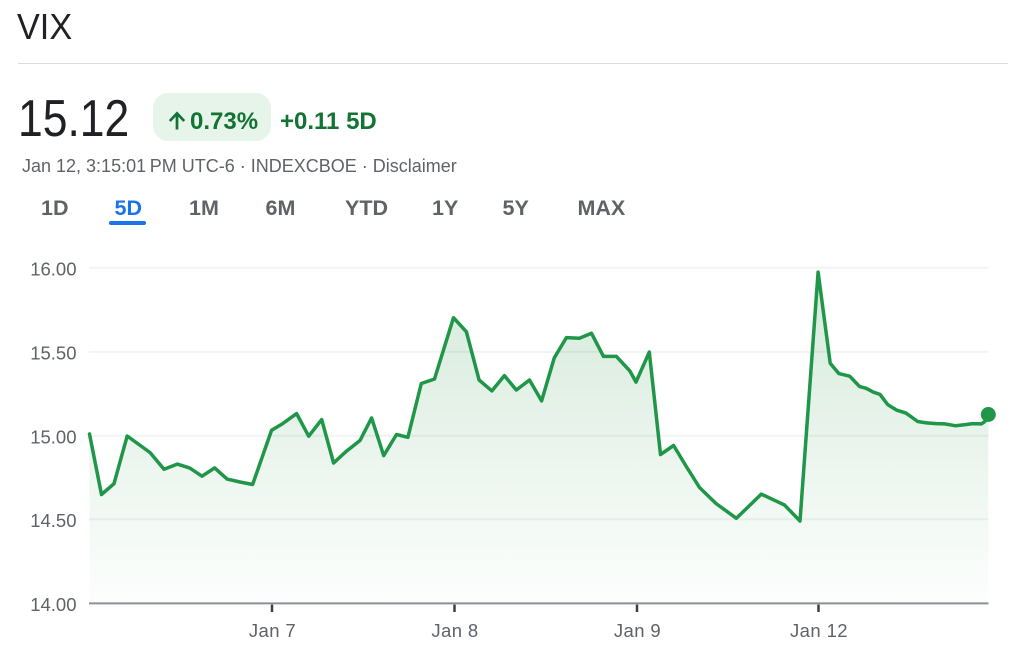  What do you see at coordinates (272, 630) in the screenshot?
I see `svg-text: Jan 7` at bounding box center [272, 630].